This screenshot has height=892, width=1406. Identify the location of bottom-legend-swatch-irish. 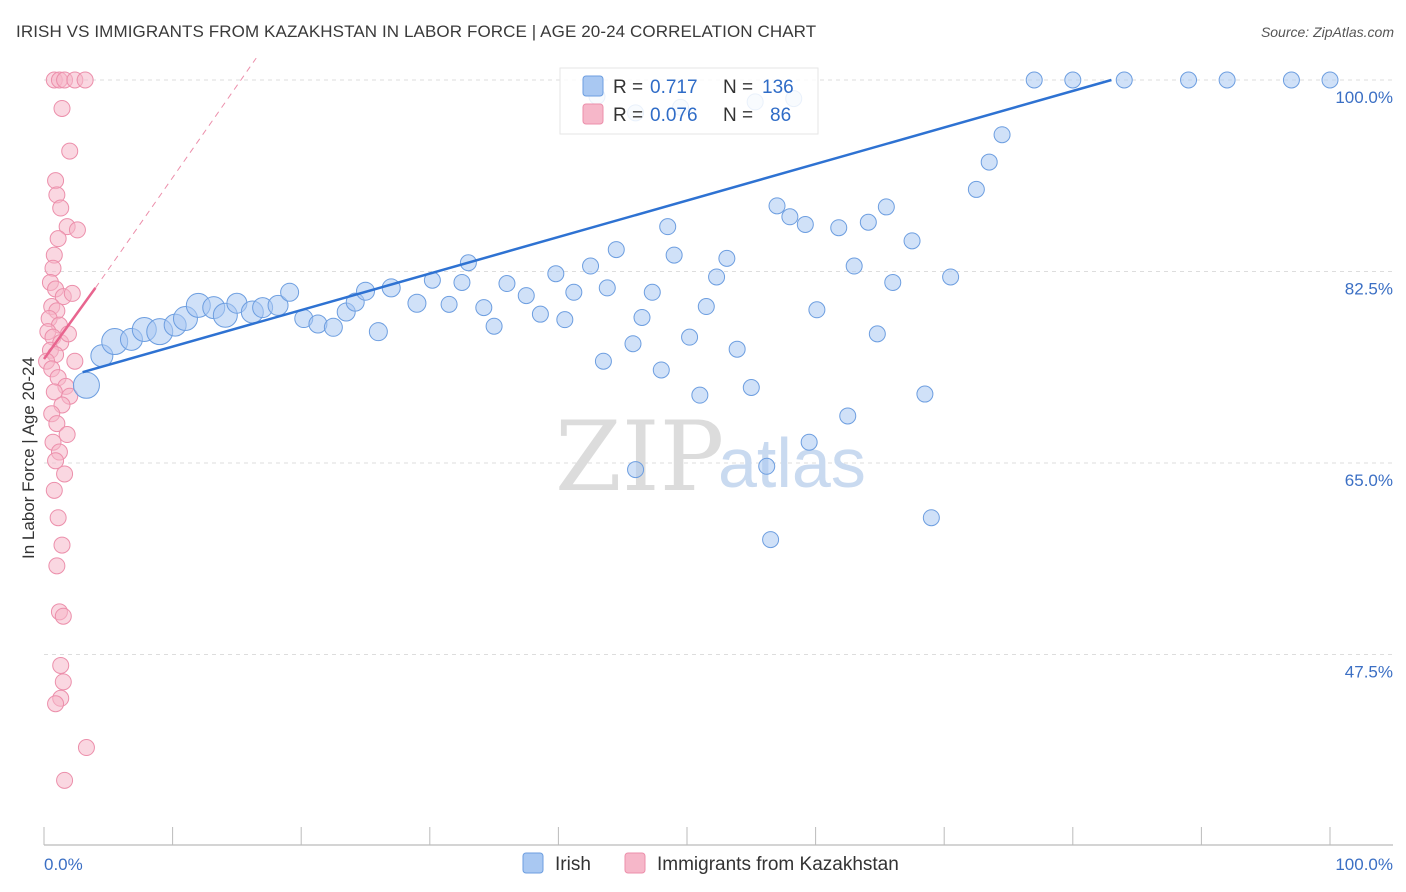
(533, 863).